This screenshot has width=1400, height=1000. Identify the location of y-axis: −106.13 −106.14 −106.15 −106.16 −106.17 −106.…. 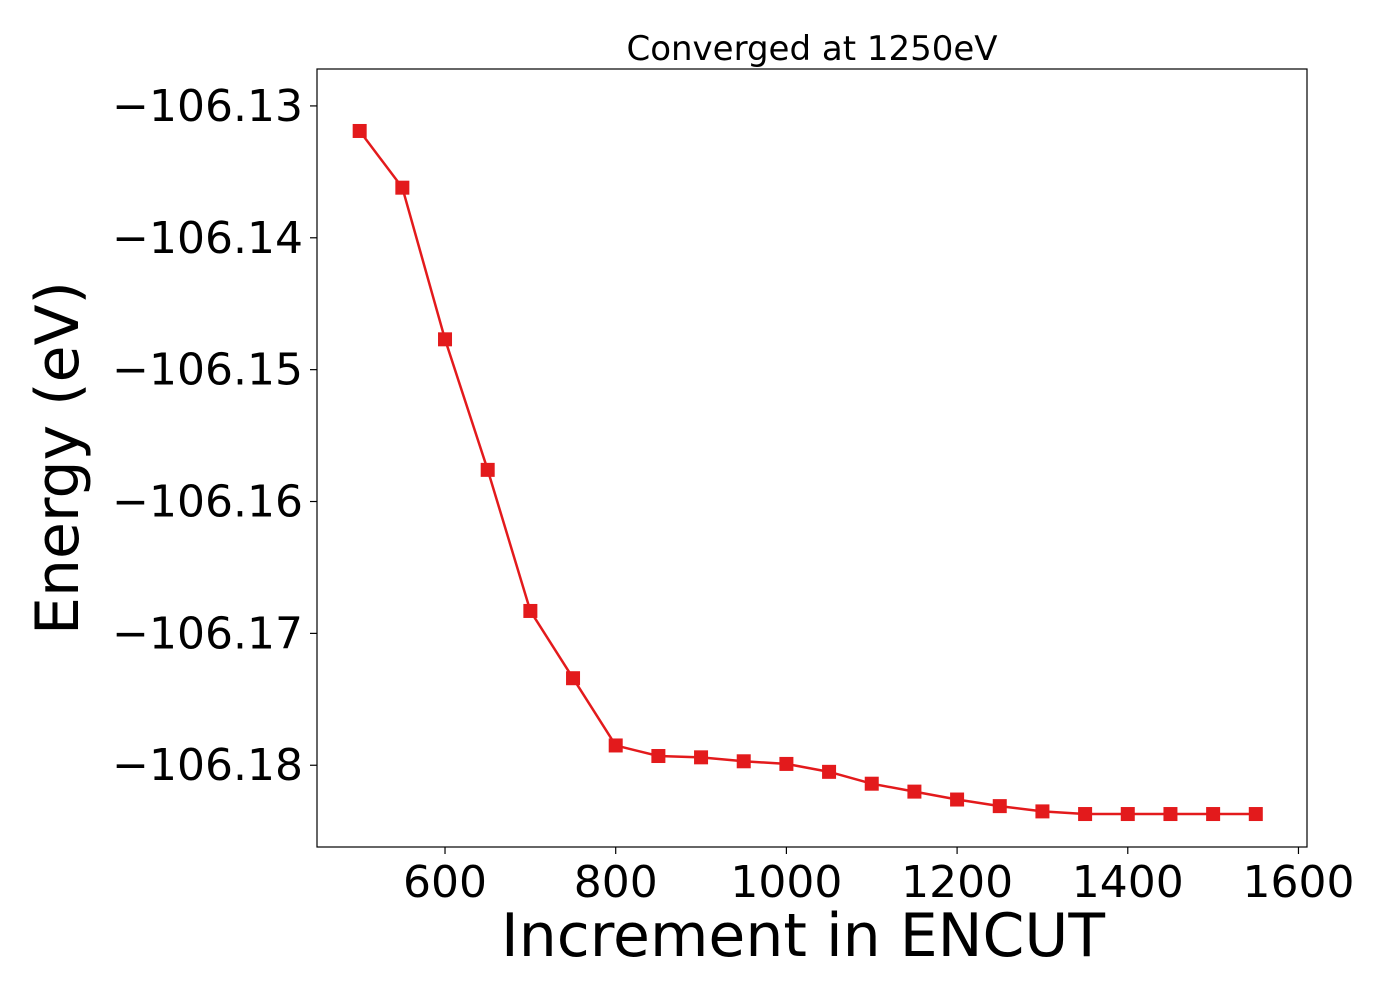
(214, 436).